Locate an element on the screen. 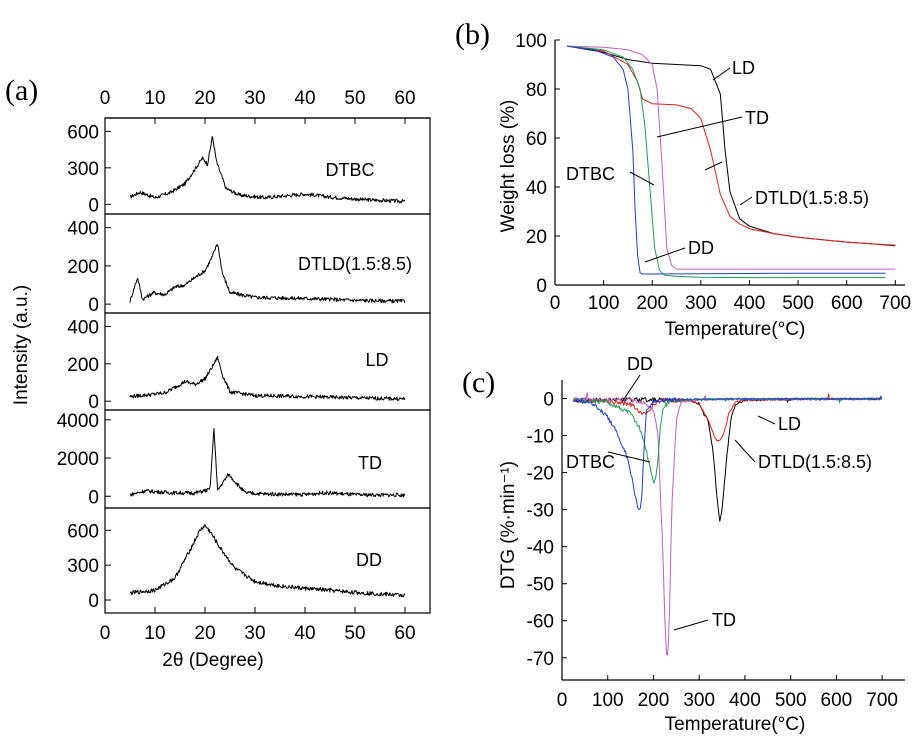  panel-a-top-tick-label: 20 is located at coordinates (204, 98).